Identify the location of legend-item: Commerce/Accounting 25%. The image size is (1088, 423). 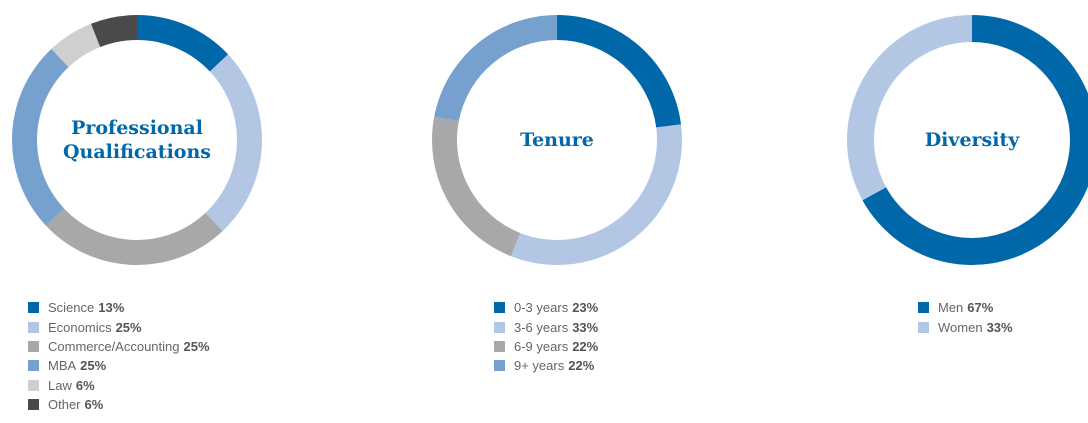
(119, 346).